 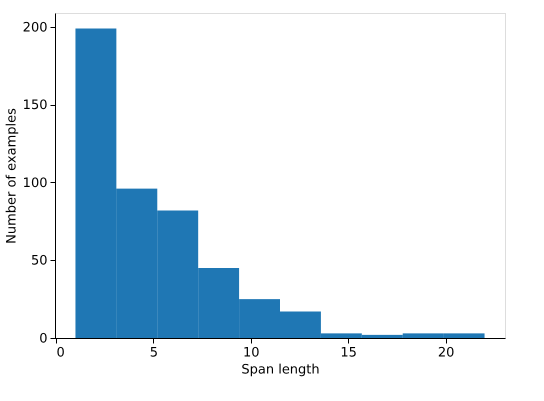 What do you see at coordinates (251, 353) in the screenshot?
I see `x-tick-label: 10` at bounding box center [251, 353].